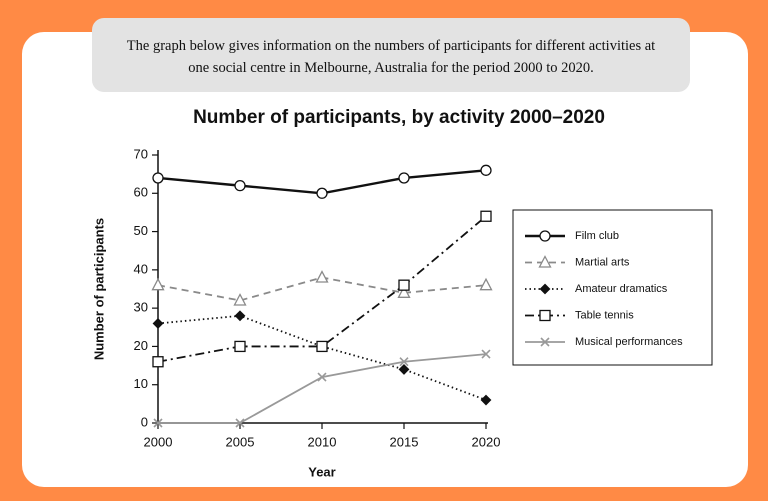 The image size is (768, 501). What do you see at coordinates (144, 421) in the screenshot?
I see `y-tick-label: 0` at bounding box center [144, 421].